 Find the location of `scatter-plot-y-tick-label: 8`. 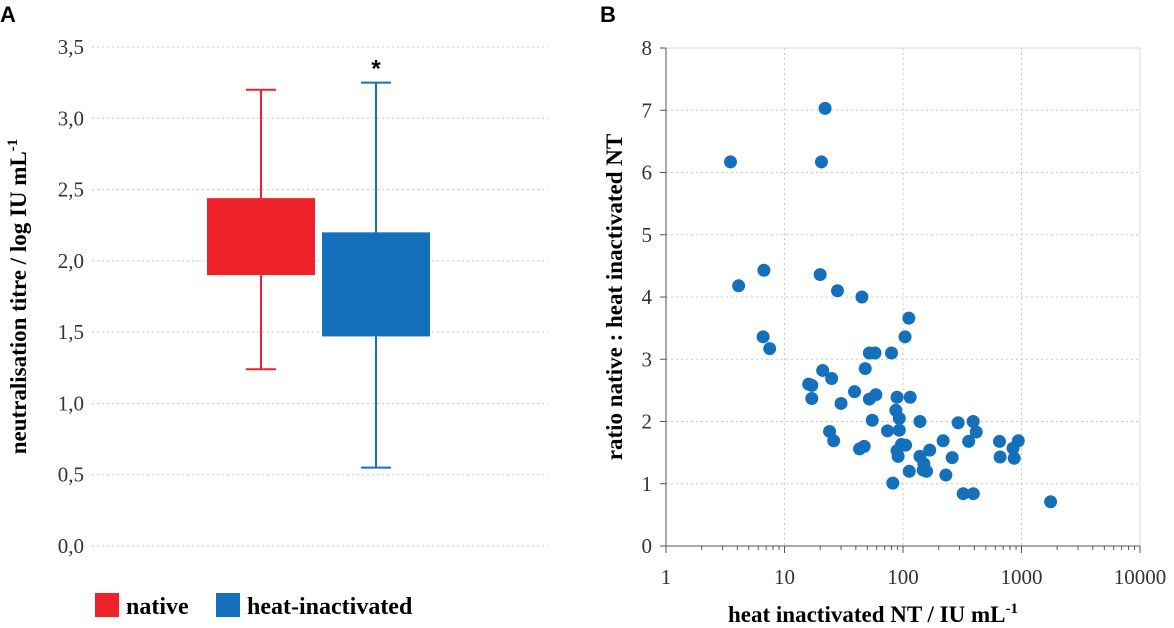

scatter-plot-y-tick-label: 8 is located at coordinates (647, 48).